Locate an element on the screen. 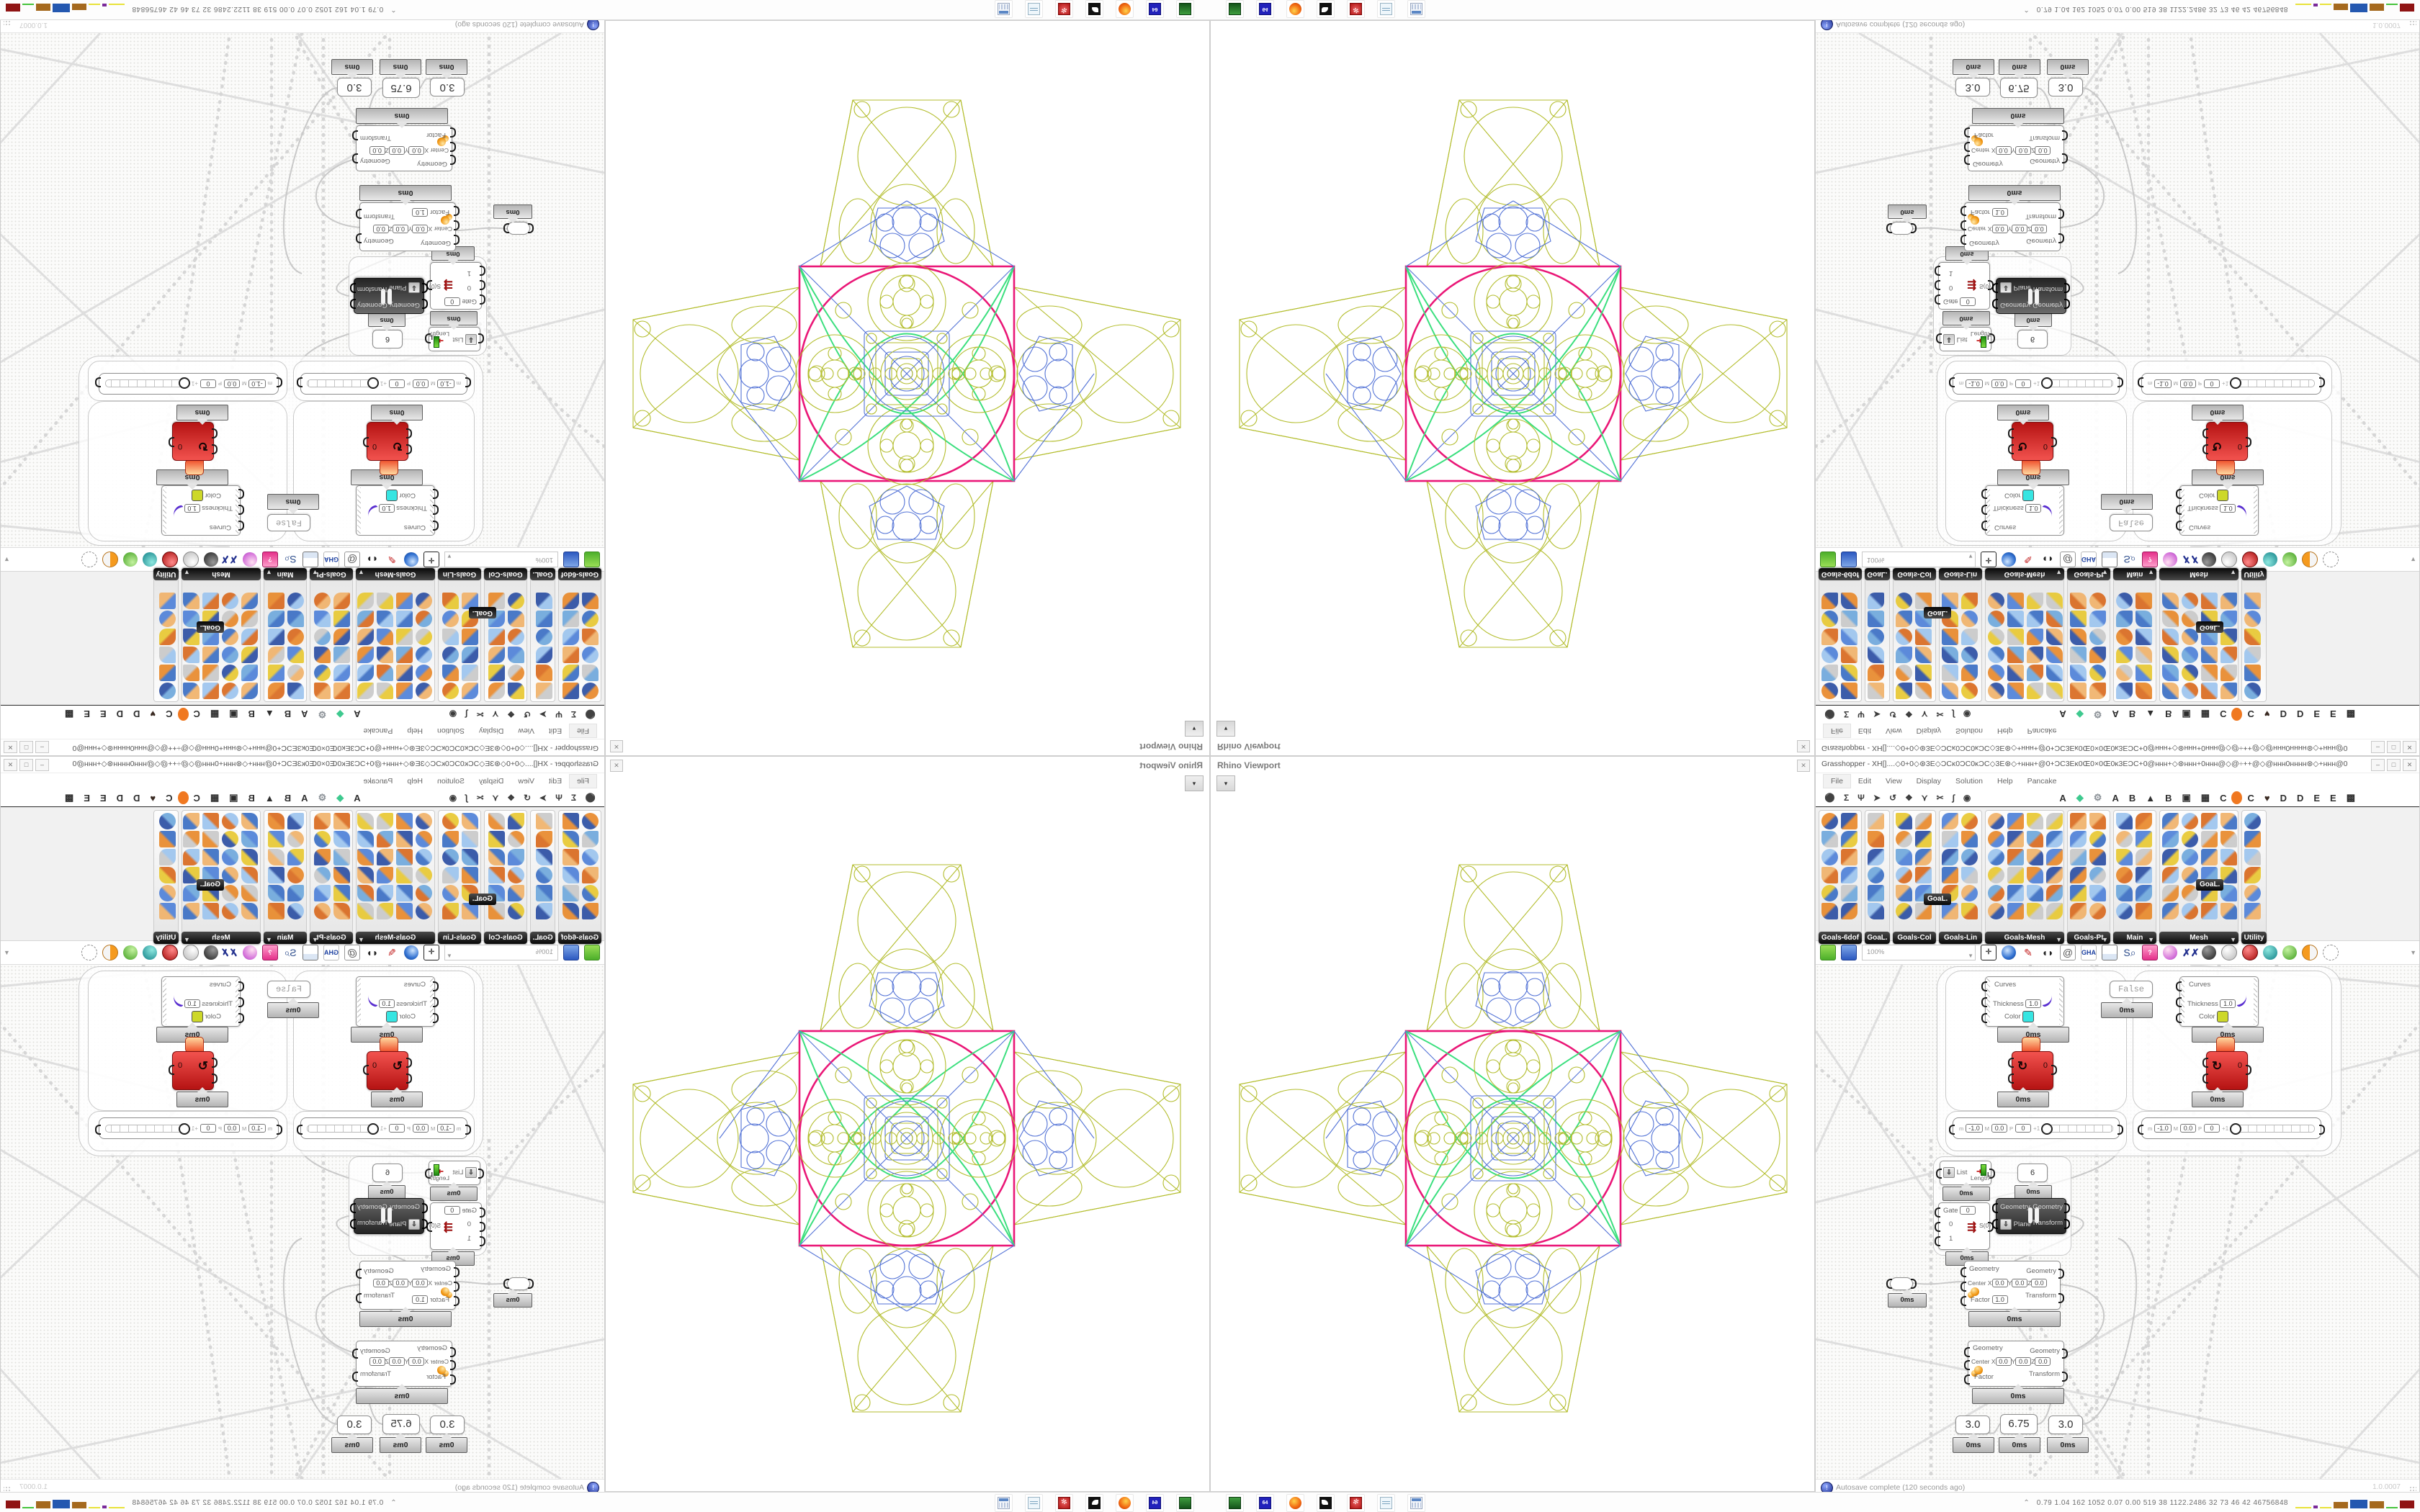  toolbar-glyph-icon: ⋎ is located at coordinates (1924, 714).